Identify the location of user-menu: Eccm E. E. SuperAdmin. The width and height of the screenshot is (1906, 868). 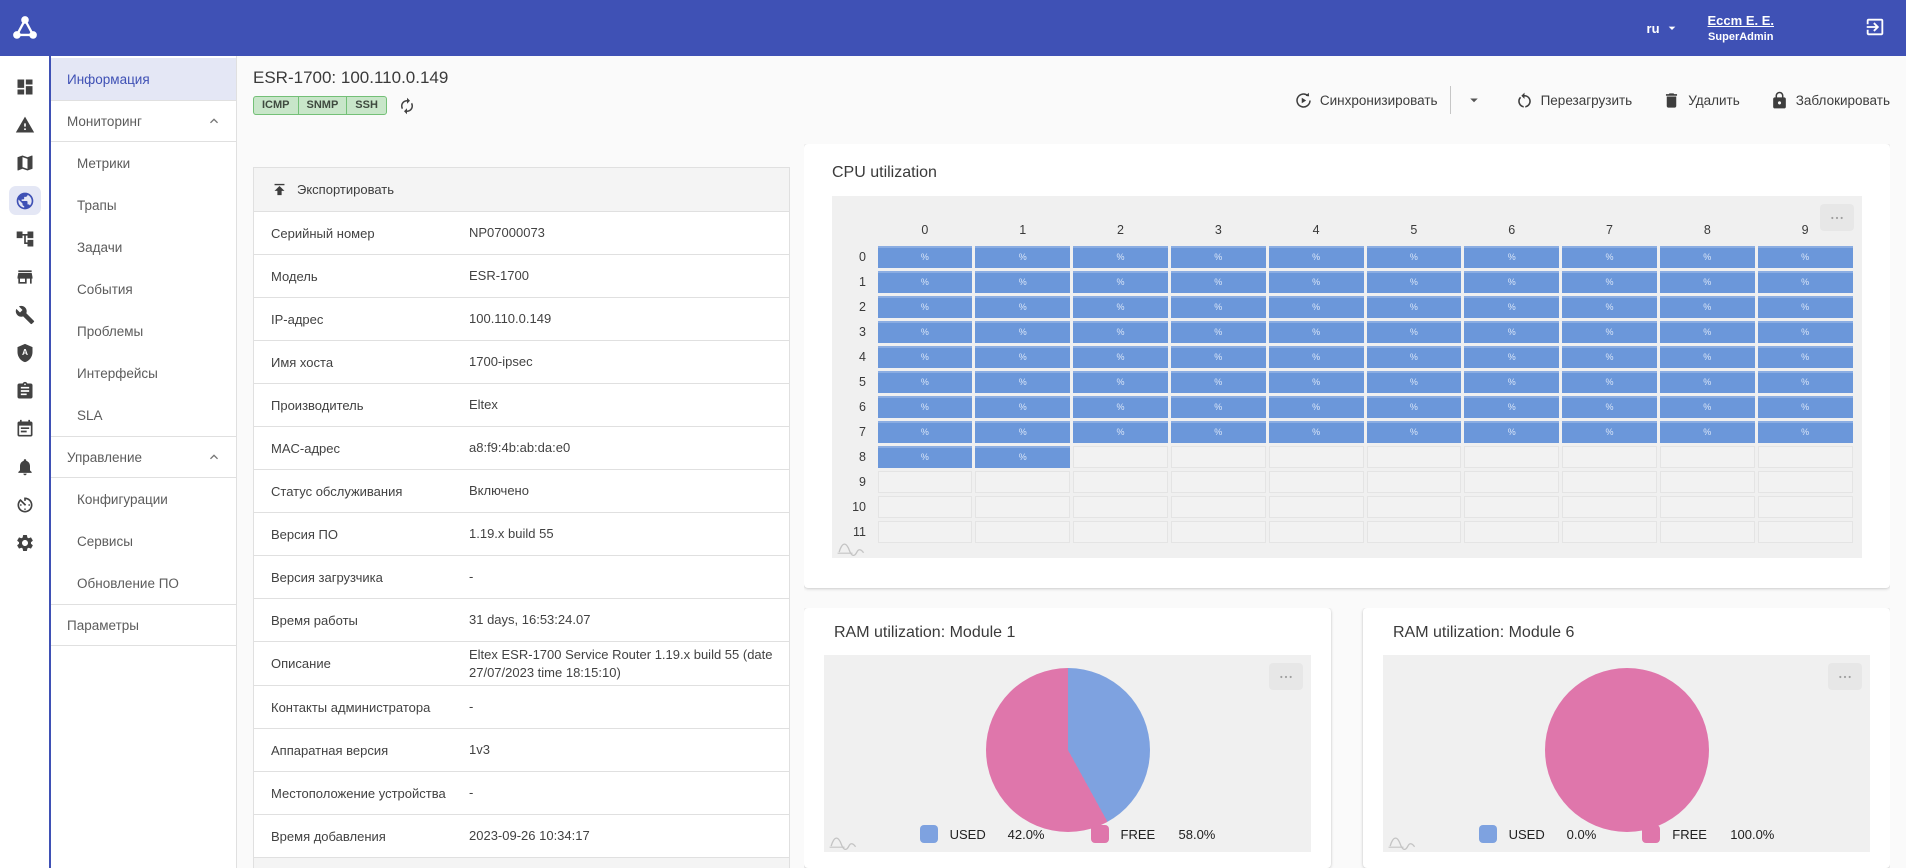
(1741, 28).